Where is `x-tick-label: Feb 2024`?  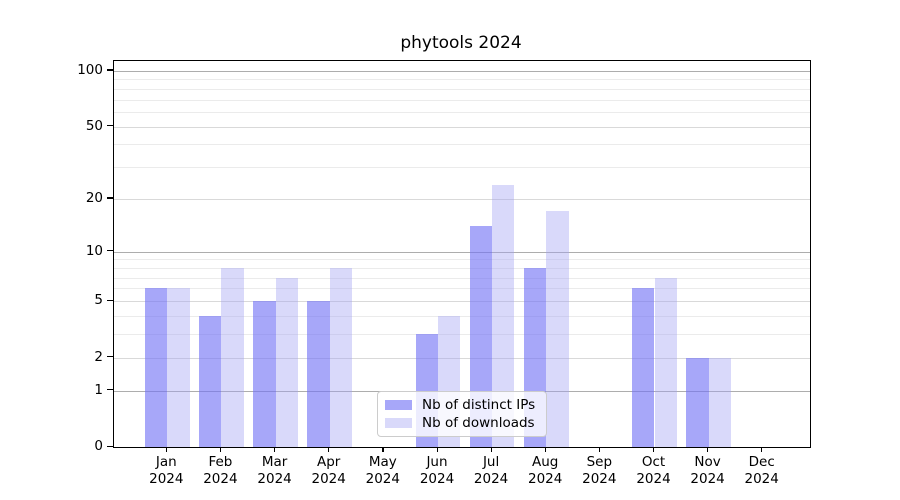
x-tick-label: Feb 2024 is located at coordinates (220, 470).